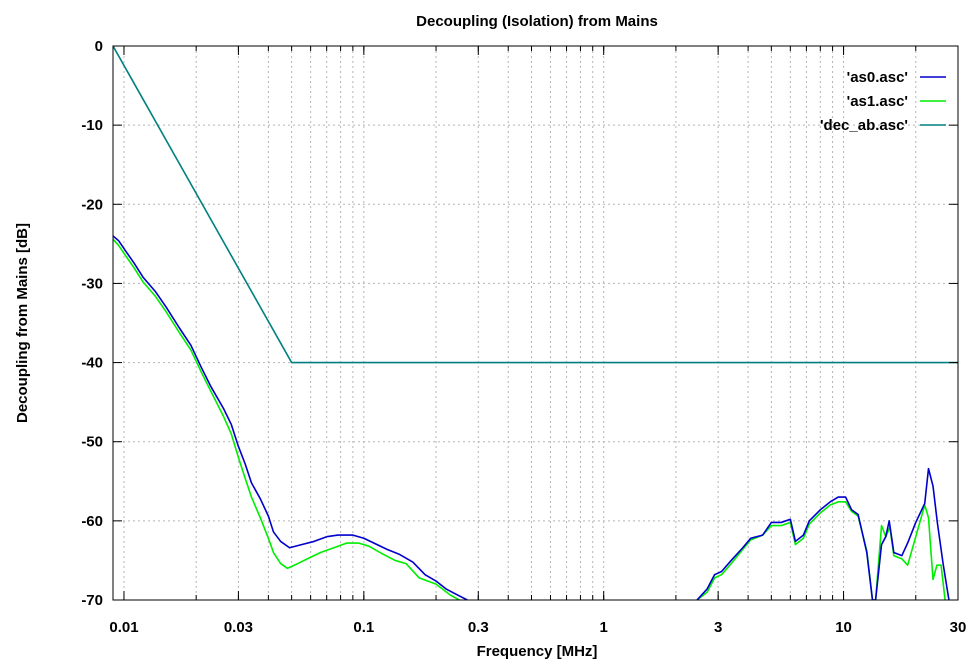 This screenshot has height=663, width=971. What do you see at coordinates (877, 101) in the screenshot?
I see `legend-label: 'as1.asc'` at bounding box center [877, 101].